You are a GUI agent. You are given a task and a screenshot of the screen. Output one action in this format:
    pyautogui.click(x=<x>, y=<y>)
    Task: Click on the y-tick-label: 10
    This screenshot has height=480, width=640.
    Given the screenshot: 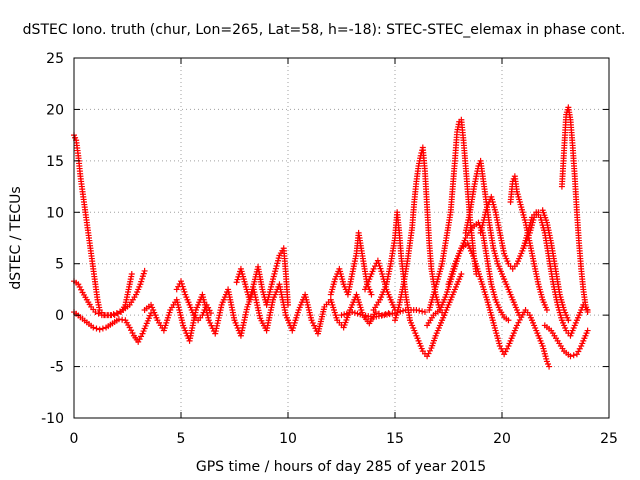 What is the action you would take?
    pyautogui.click(x=55, y=213)
    